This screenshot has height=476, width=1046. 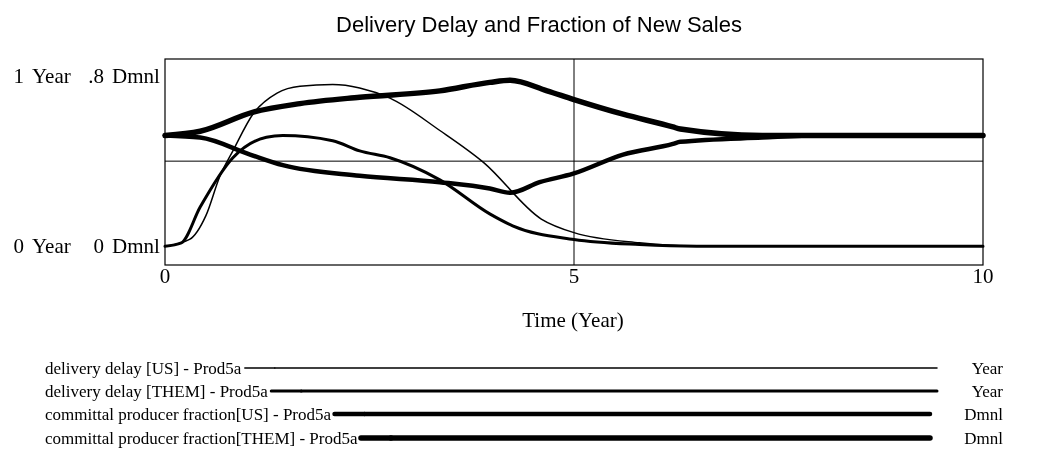 What do you see at coordinates (157, 391) in the screenshot?
I see `legend-label: delivery delay [THEM] - Prod5a` at bounding box center [157, 391].